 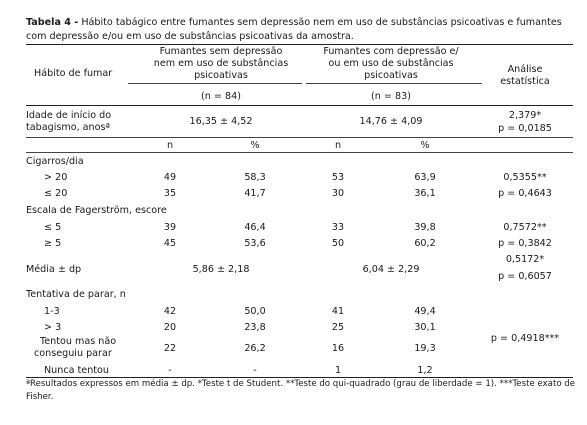 I want to click on row-pct-group2: 30,1, so click(x=425, y=327).